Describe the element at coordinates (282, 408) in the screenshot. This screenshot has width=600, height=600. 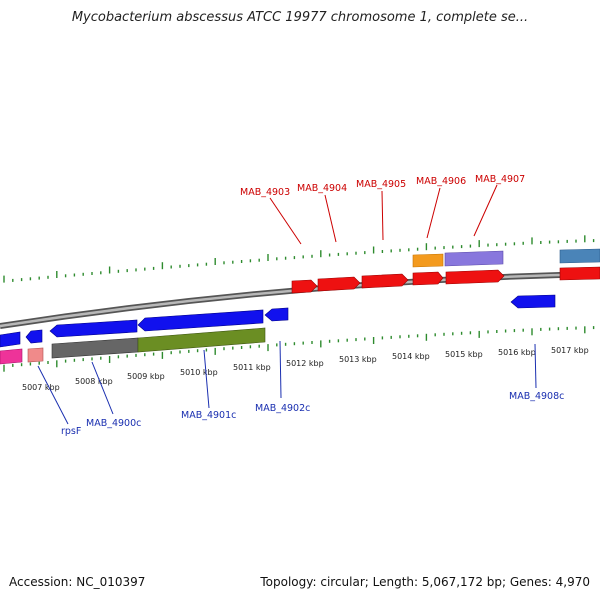
I see `gene-label-mab-4902c: MAB_4902c` at that location.